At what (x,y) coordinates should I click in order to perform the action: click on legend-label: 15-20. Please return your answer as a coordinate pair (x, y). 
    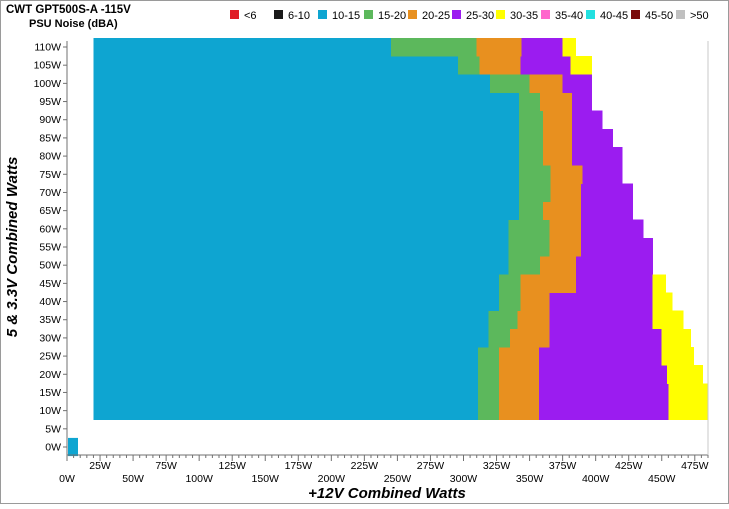
    Looking at the image, I should click on (392, 16).